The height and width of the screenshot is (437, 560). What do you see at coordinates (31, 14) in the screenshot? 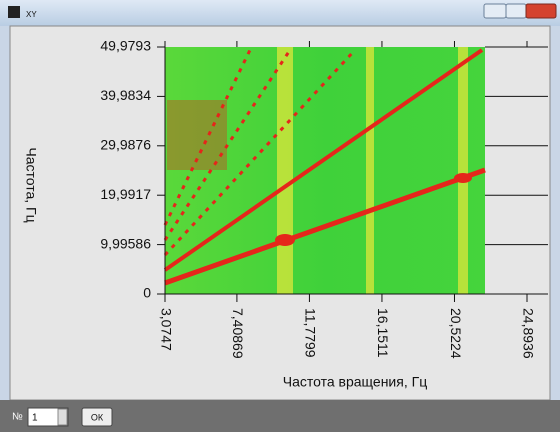
I see `window-title: XY` at bounding box center [31, 14].